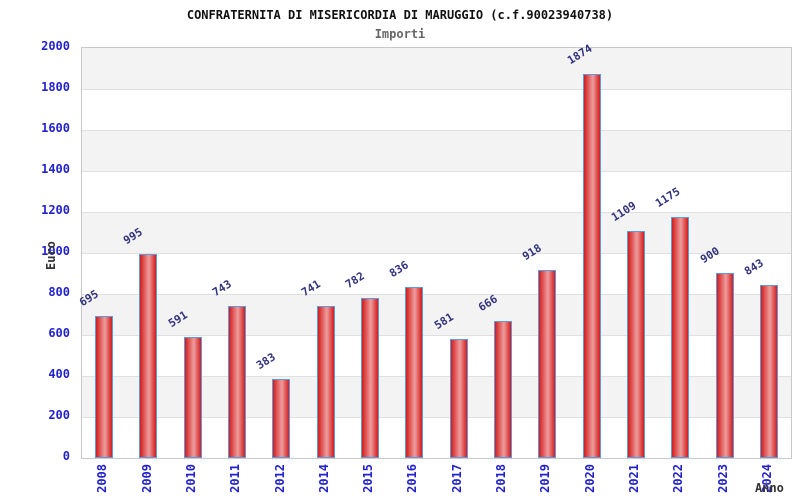  I want to click on y-tick-label: 2000, so click(55, 46).